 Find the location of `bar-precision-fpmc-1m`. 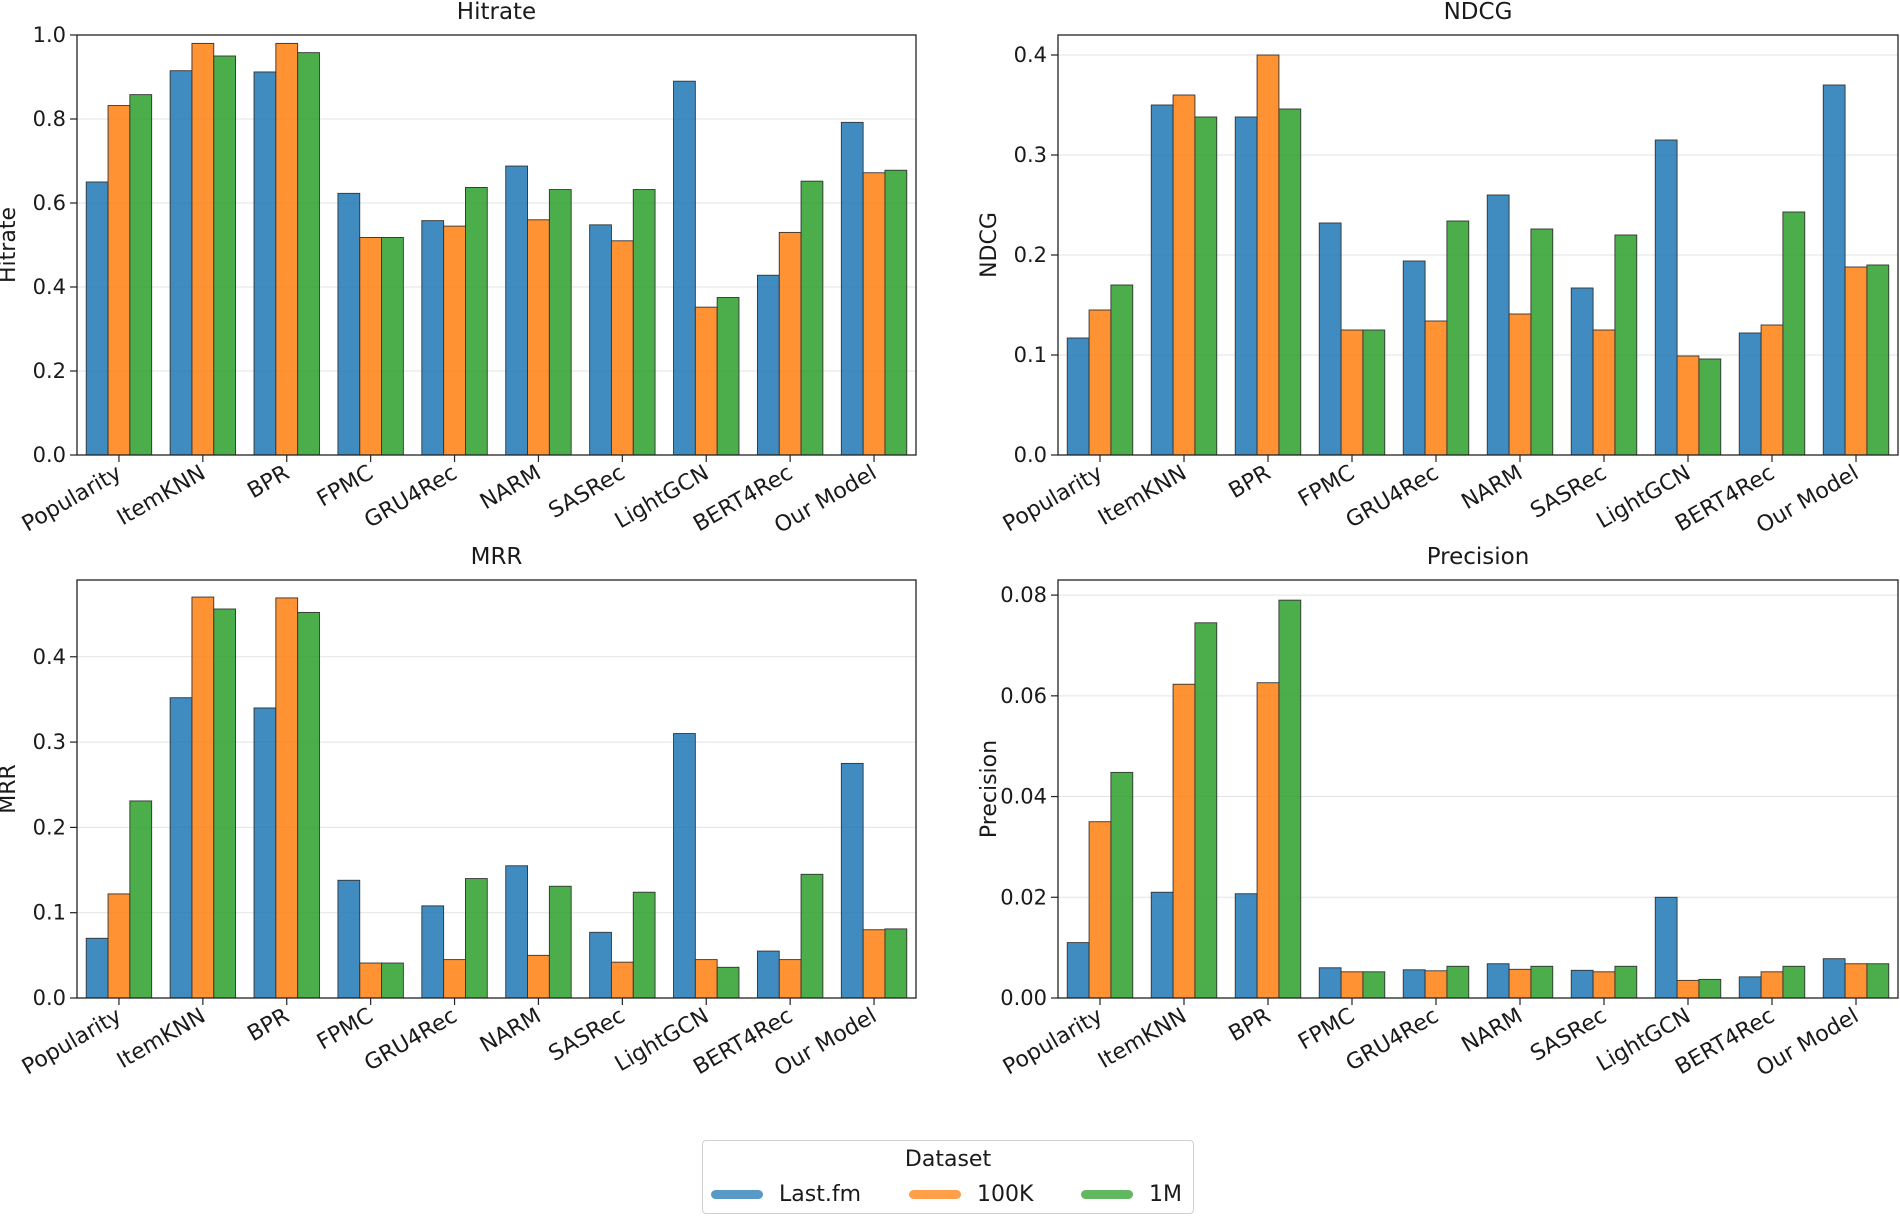

bar-precision-fpmc-1m is located at coordinates (1374, 985).